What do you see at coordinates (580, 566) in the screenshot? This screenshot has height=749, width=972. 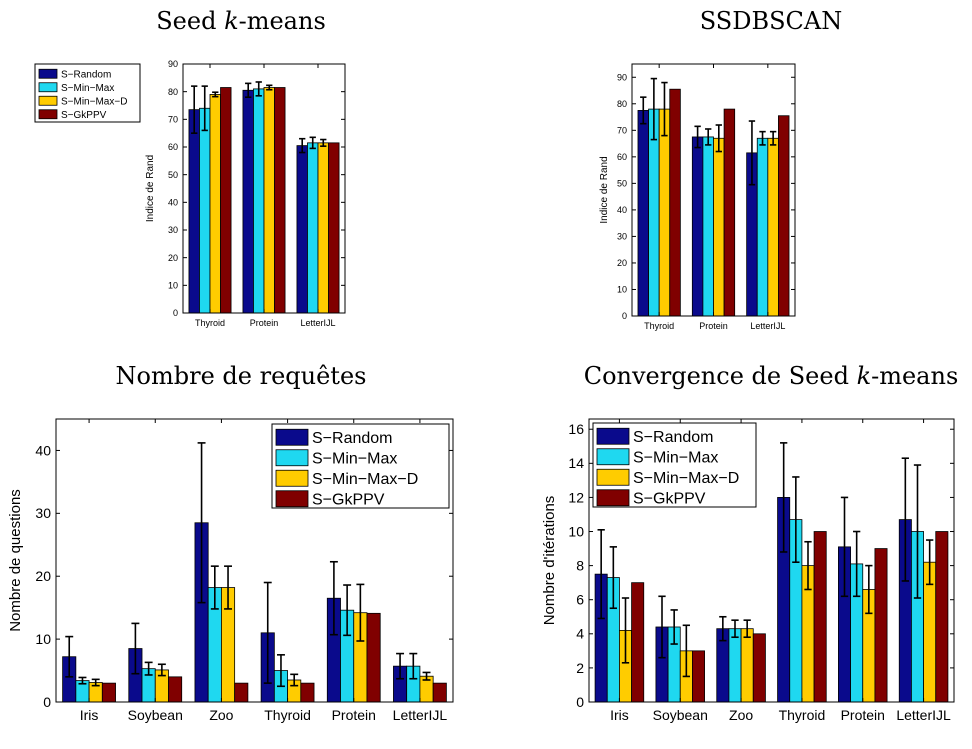 I see `y-tick-label: 8` at bounding box center [580, 566].